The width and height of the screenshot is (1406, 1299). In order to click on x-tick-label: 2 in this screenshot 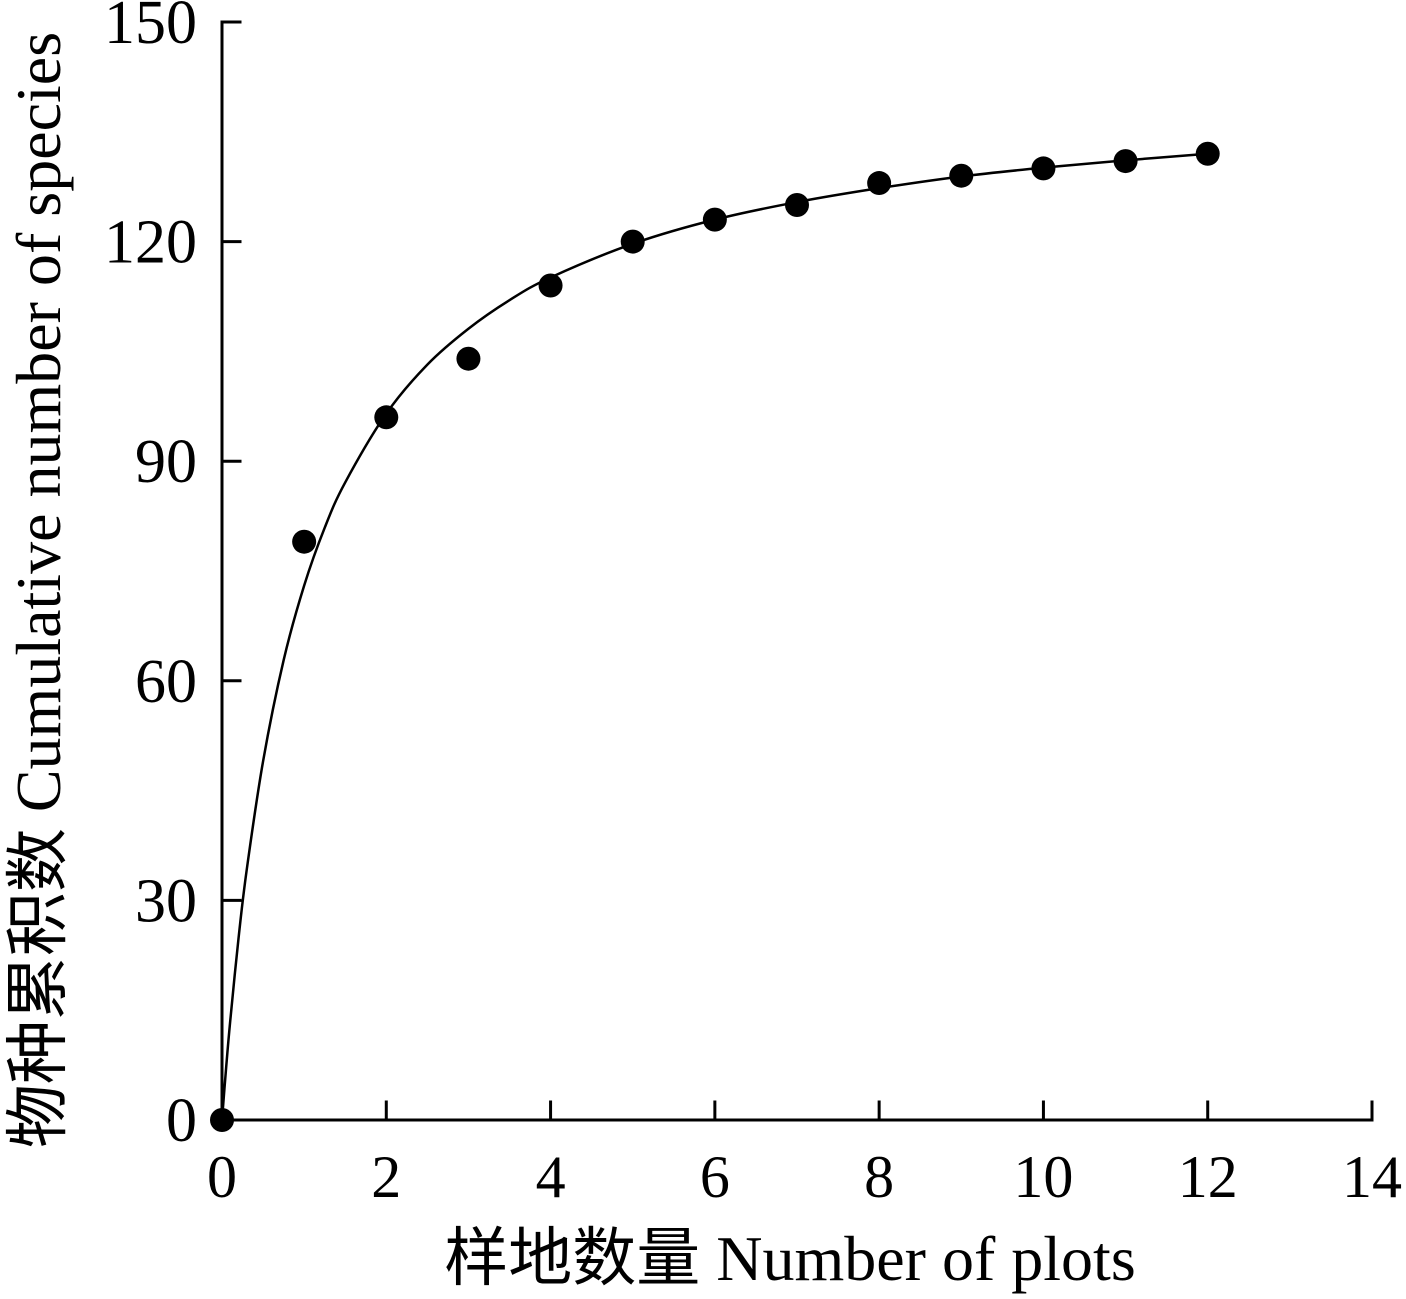, I will do `click(386, 1177)`.